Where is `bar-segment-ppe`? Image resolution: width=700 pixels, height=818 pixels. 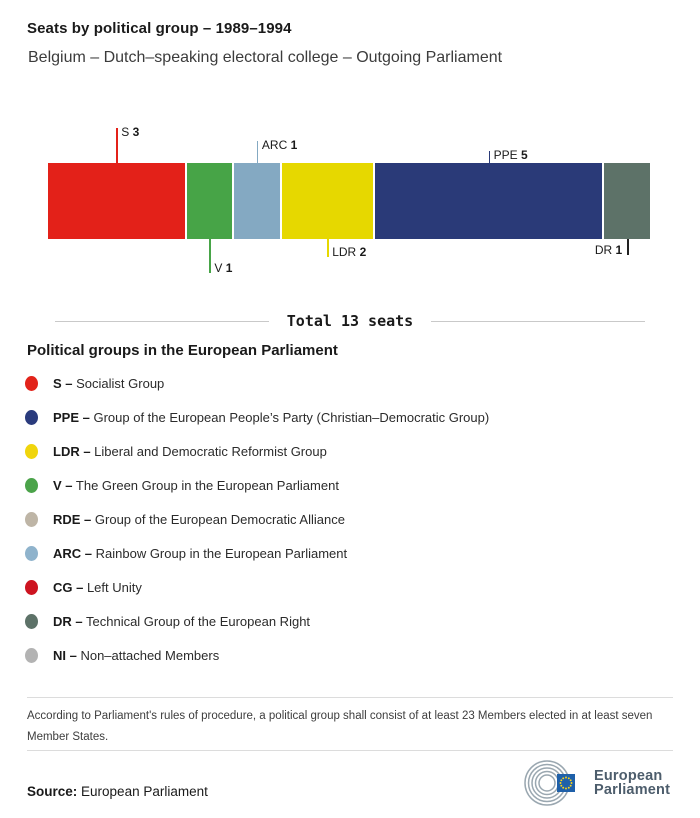
bar-segment-ppe is located at coordinates (488, 201).